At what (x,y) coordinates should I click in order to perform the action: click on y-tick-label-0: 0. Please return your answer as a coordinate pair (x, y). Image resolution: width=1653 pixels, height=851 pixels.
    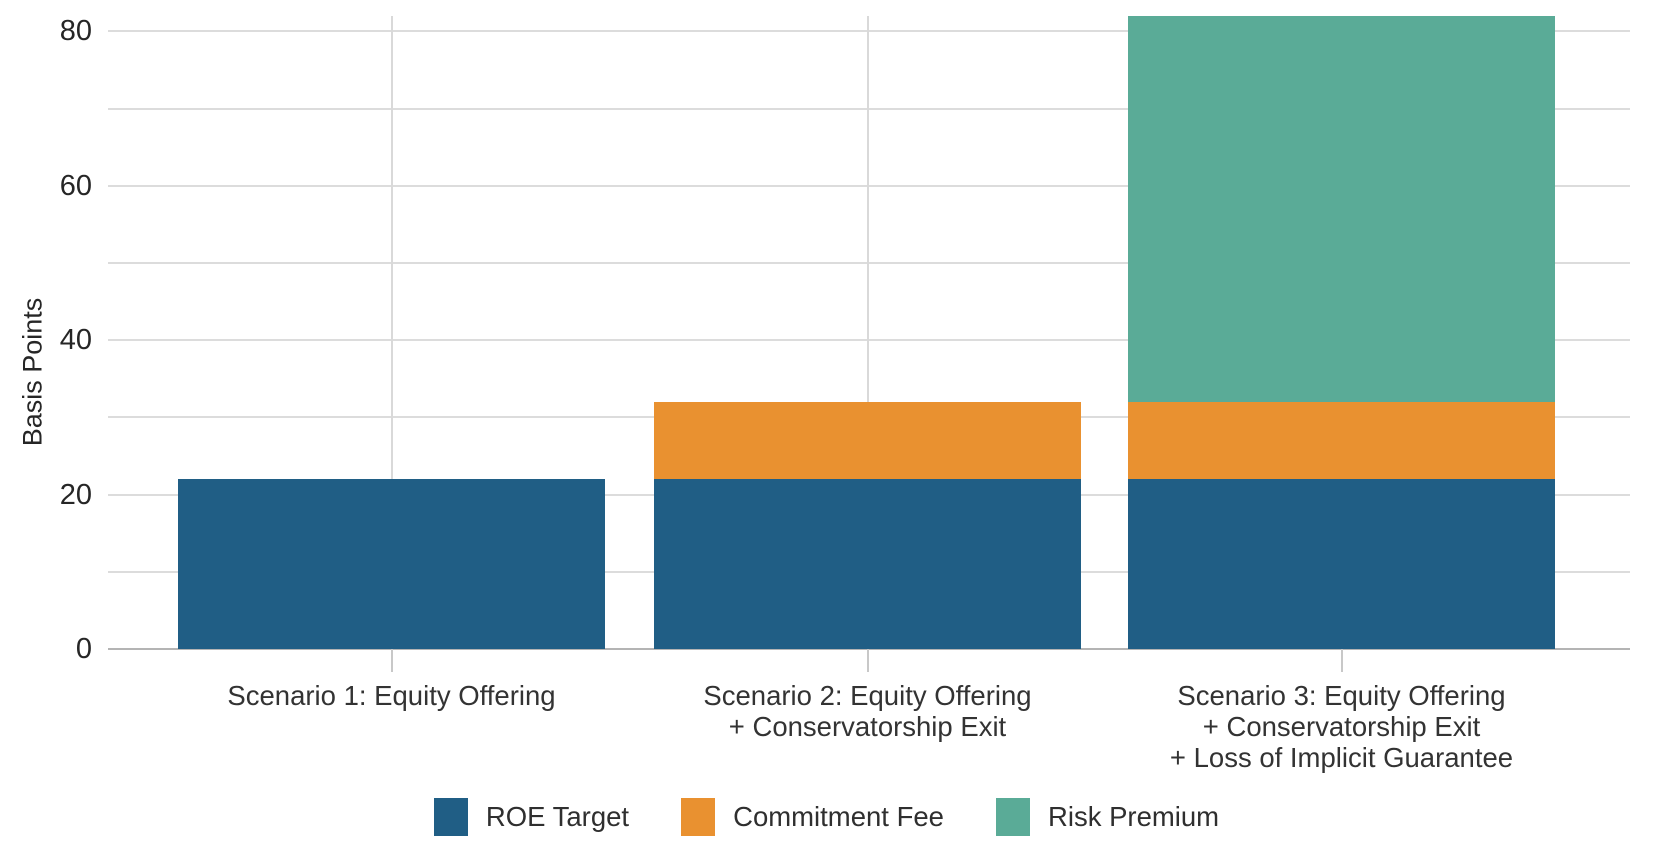
    Looking at the image, I should click on (83, 649).